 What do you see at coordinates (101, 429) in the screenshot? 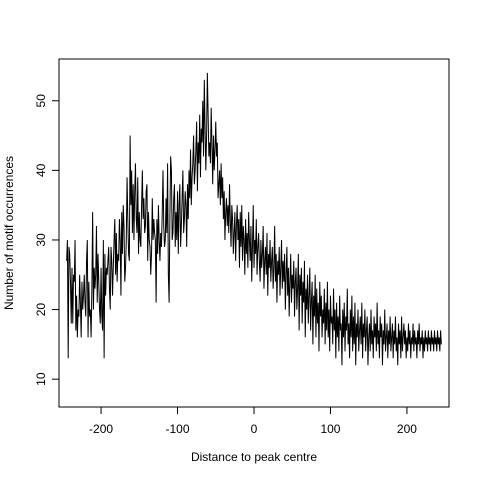
I see `x-tick-label: -200` at bounding box center [101, 429].